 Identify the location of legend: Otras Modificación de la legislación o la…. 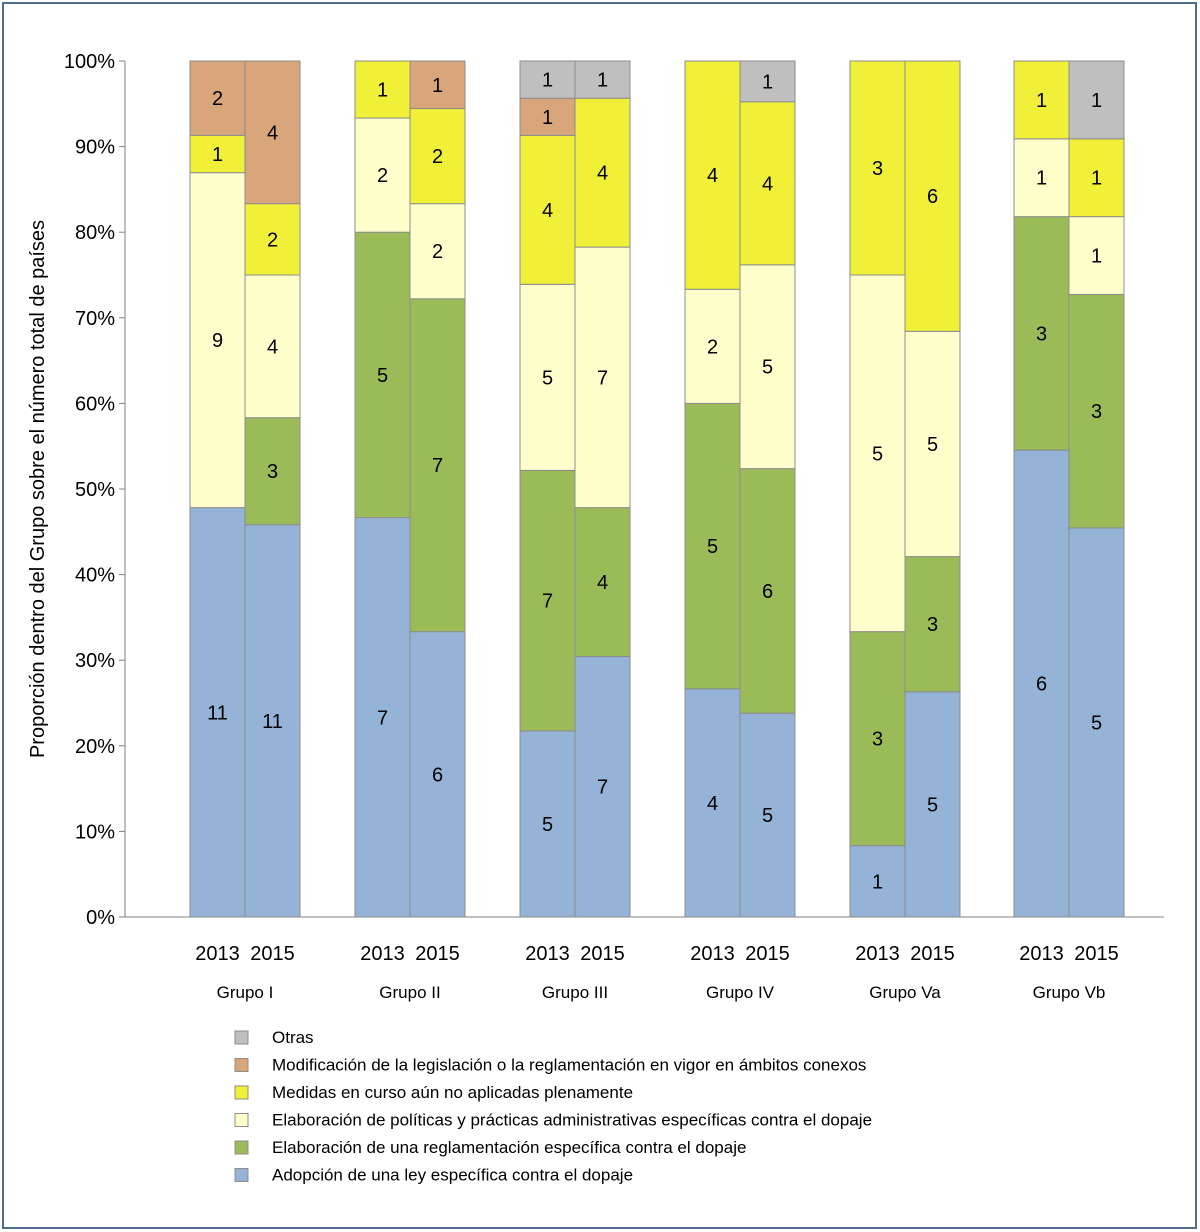
(553, 1106).